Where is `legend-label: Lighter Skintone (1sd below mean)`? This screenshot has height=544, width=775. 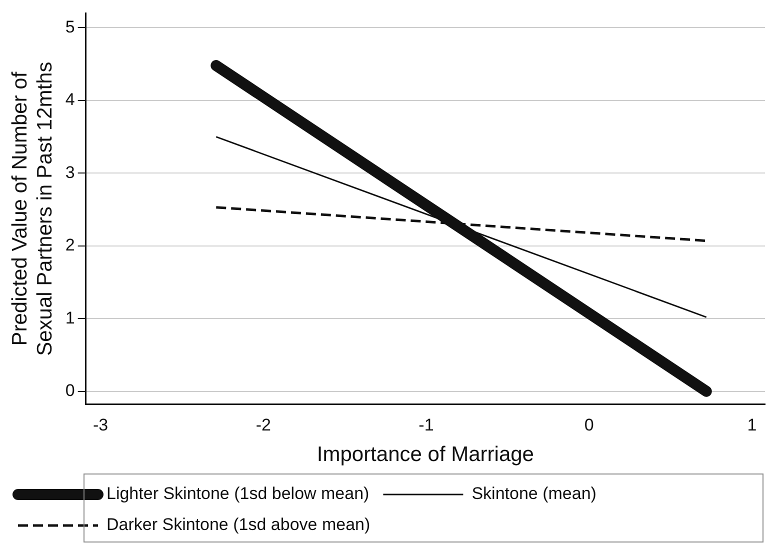
legend-label: Lighter Skintone (1sd below mean) is located at coordinates (238, 494).